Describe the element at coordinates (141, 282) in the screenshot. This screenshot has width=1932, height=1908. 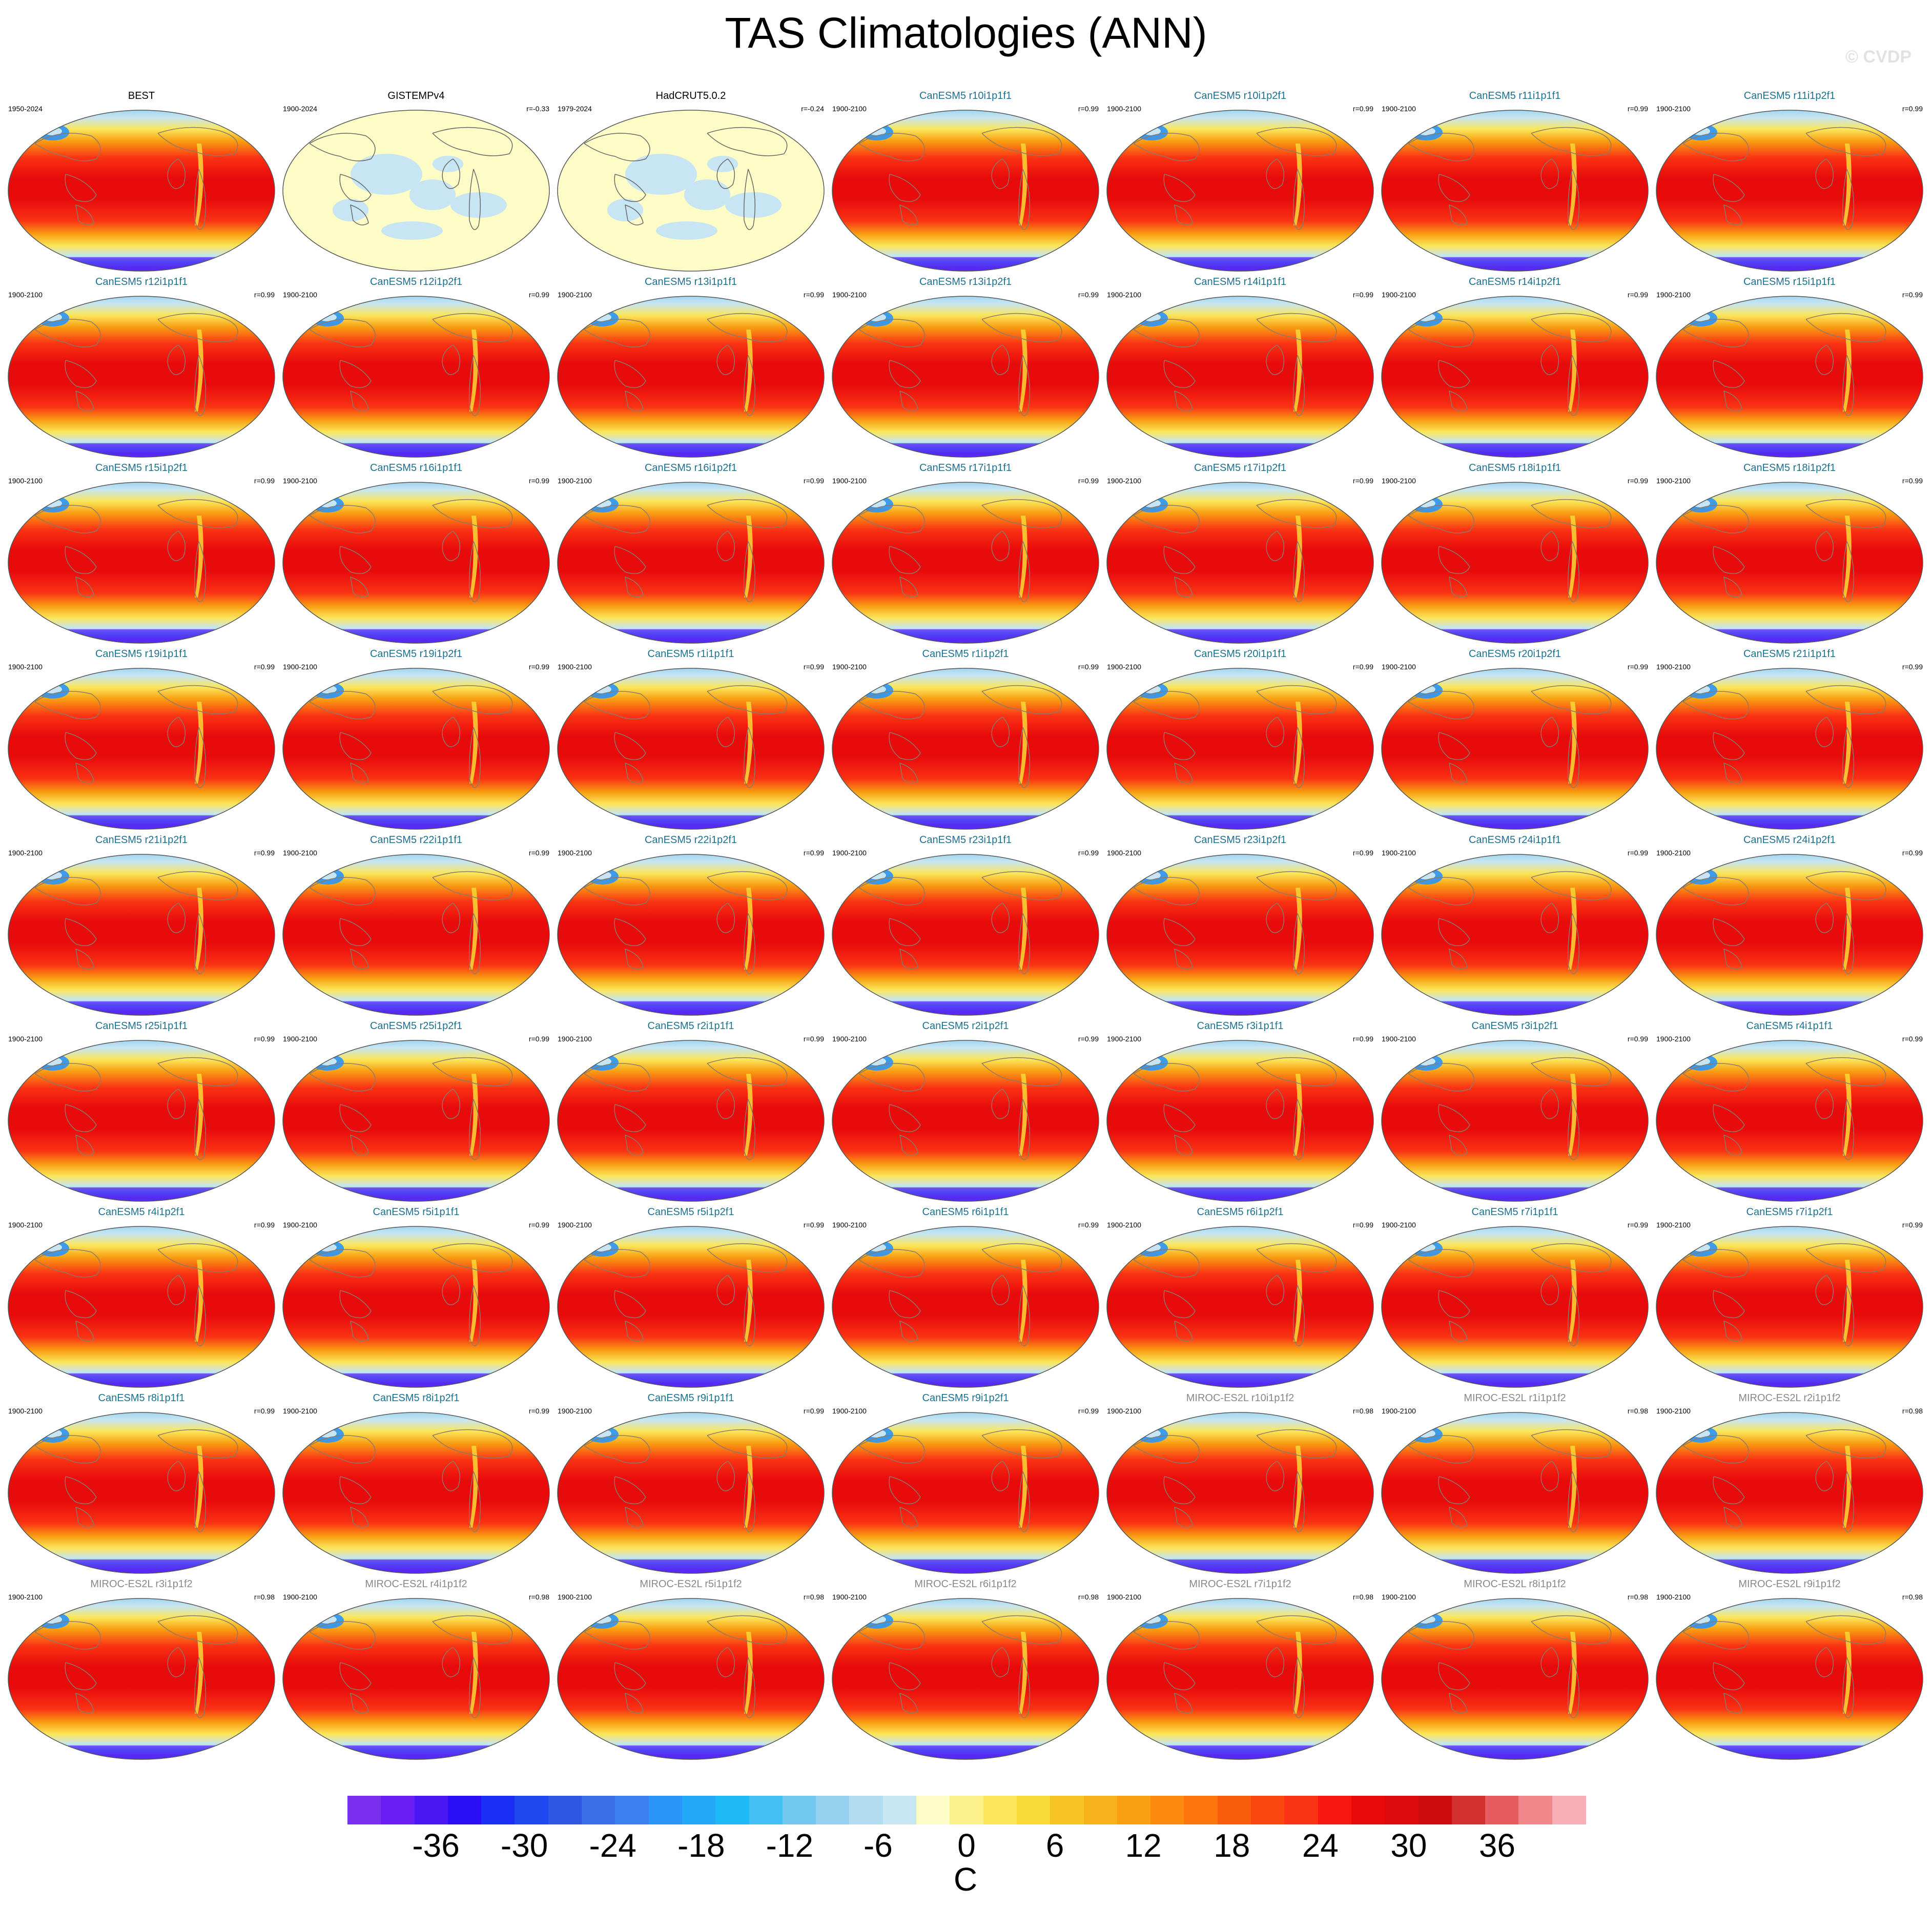
I see `panel-title: CanESM5 r12i1p1f1` at that location.